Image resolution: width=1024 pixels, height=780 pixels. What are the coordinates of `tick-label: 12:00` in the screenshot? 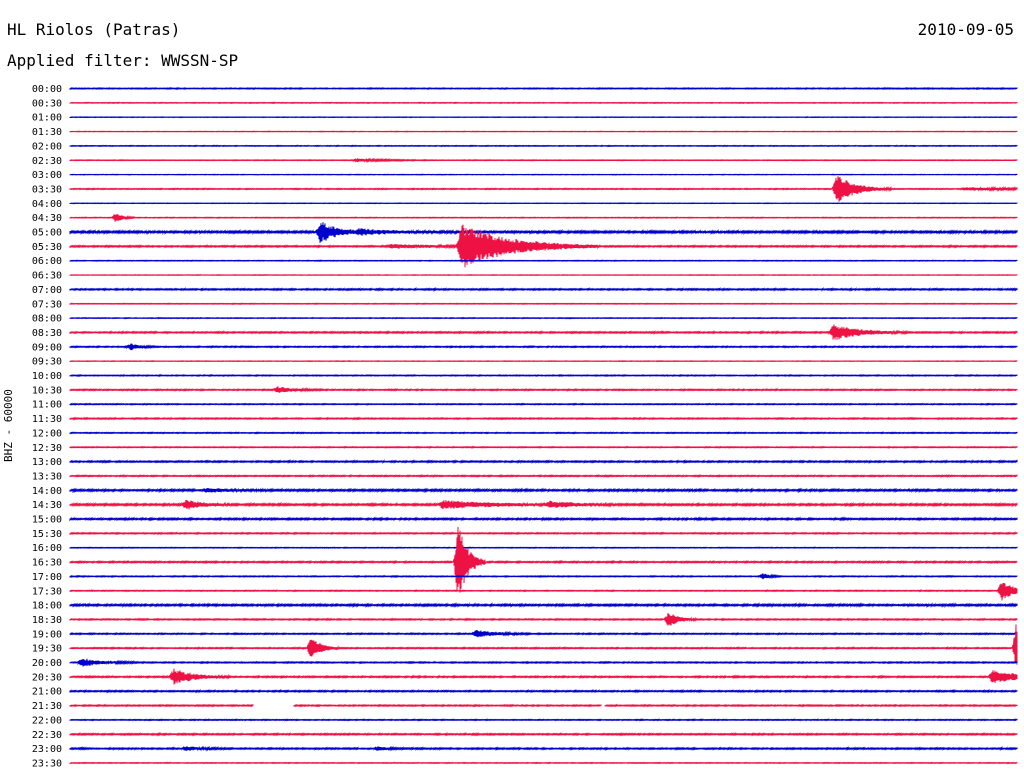 It's located at (47, 433).